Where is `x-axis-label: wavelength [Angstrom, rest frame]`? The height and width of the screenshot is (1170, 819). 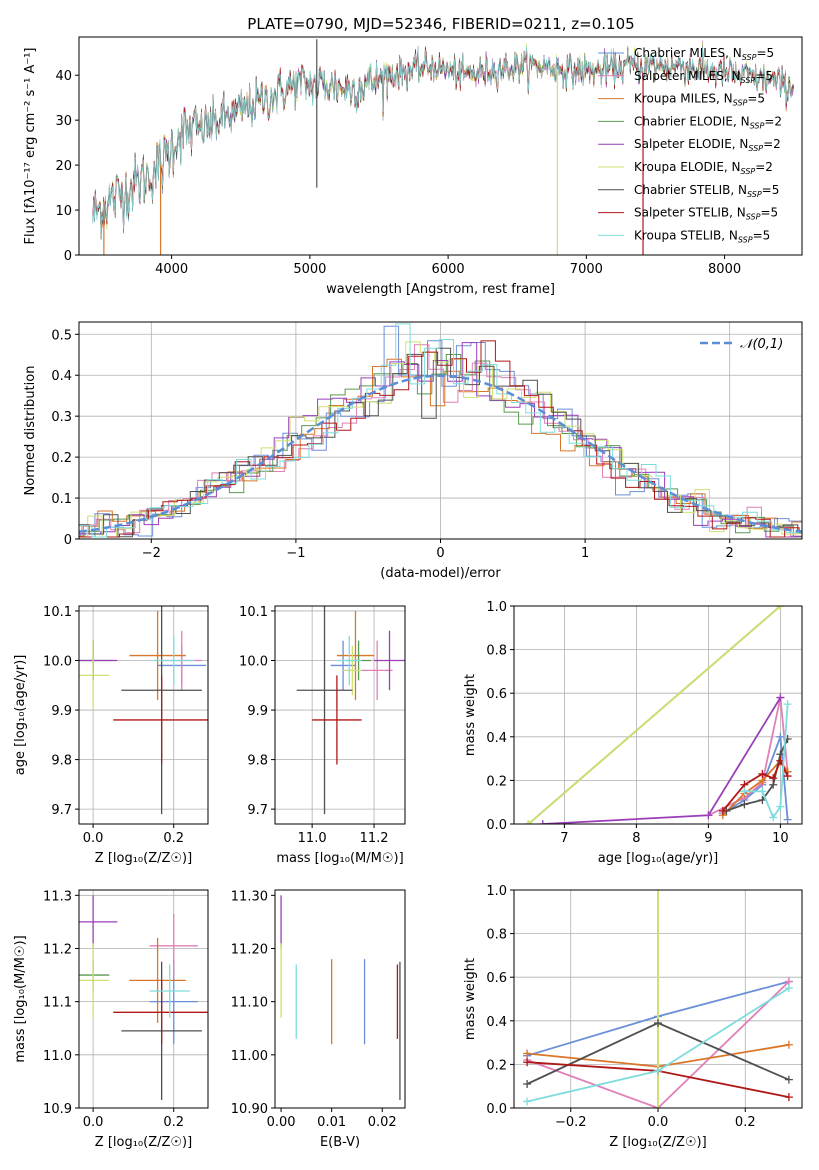
x-axis-label: wavelength [Angstrom, rest frame] is located at coordinates (440, 289).